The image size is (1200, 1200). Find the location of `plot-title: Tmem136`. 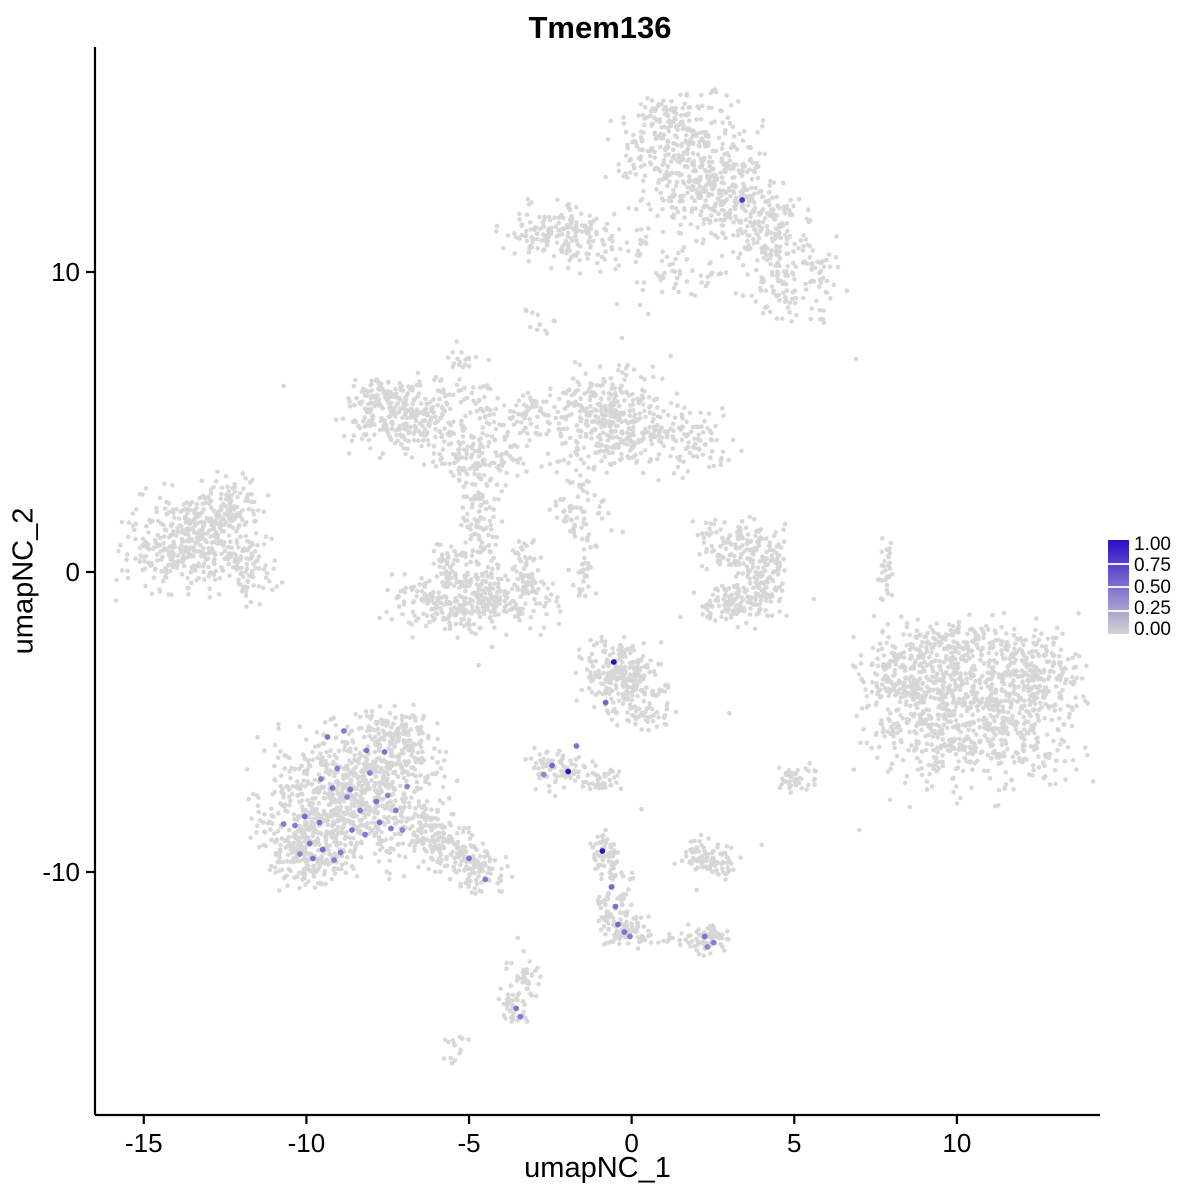

plot-title: Tmem136 is located at coordinates (600, 27).